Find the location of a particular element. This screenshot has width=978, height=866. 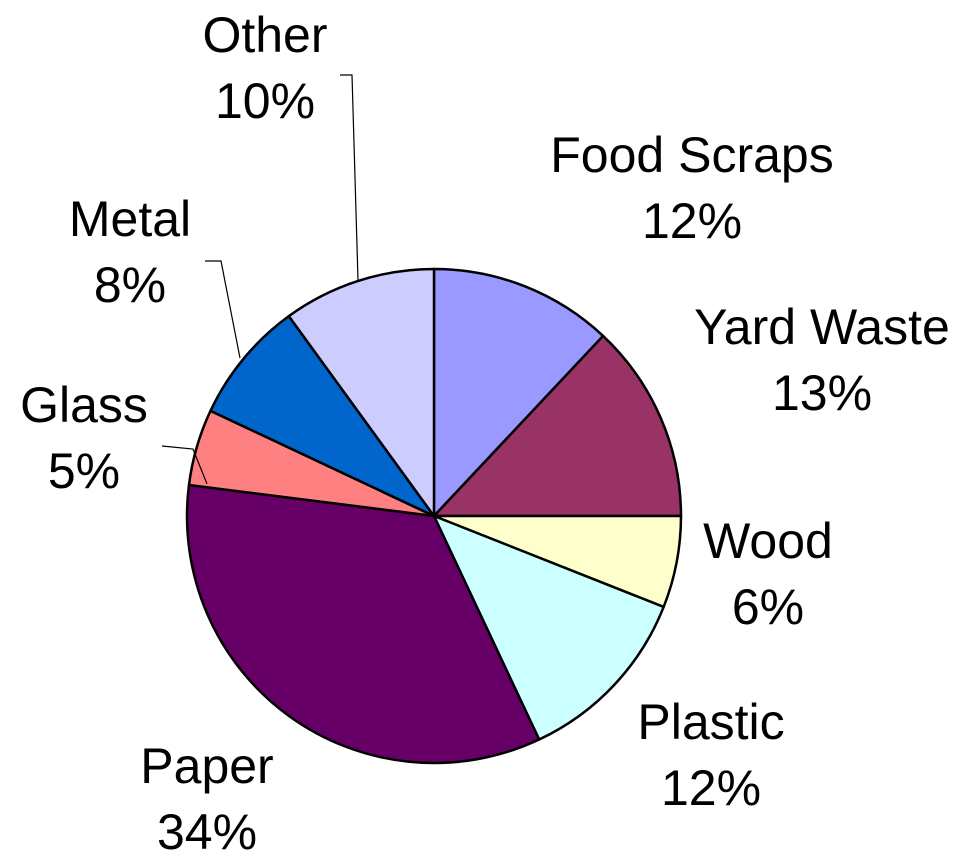

slice-percent-paper: 34% is located at coordinates (207, 832).